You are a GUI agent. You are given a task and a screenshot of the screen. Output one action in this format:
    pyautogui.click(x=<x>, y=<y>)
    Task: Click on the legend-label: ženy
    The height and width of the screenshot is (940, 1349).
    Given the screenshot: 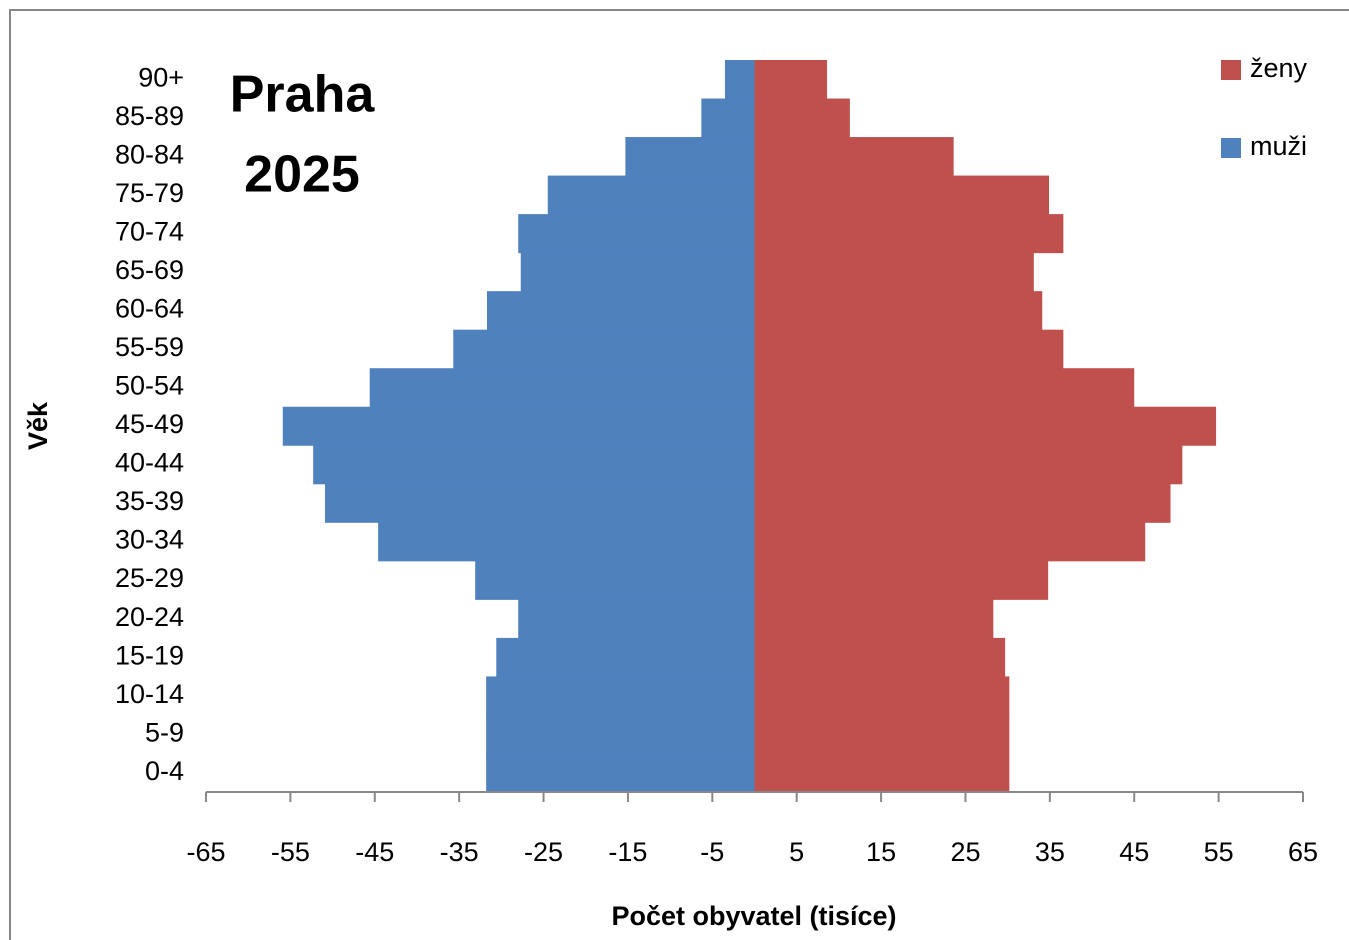 What is the action you would take?
    pyautogui.click(x=1279, y=68)
    